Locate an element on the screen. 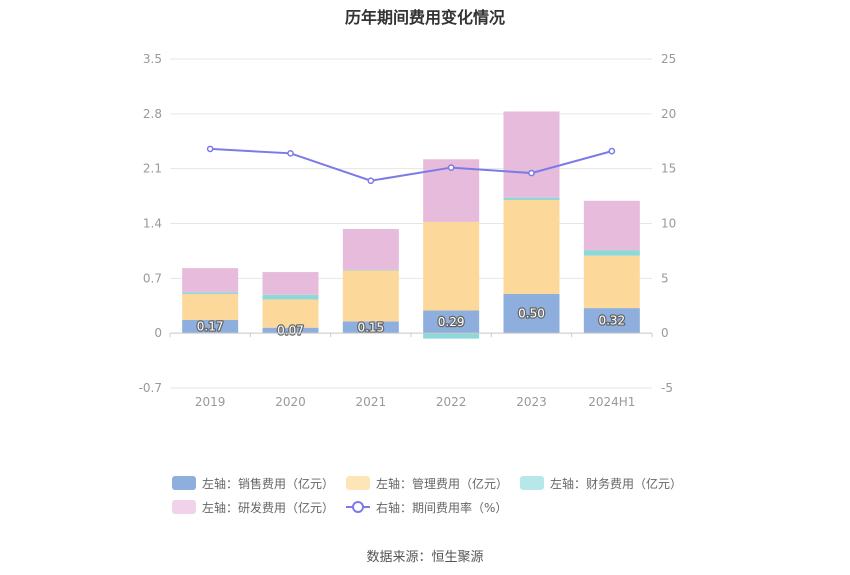 The image size is (850, 575). legend-label: 右轴：期间费用率（%） is located at coordinates (442, 507).